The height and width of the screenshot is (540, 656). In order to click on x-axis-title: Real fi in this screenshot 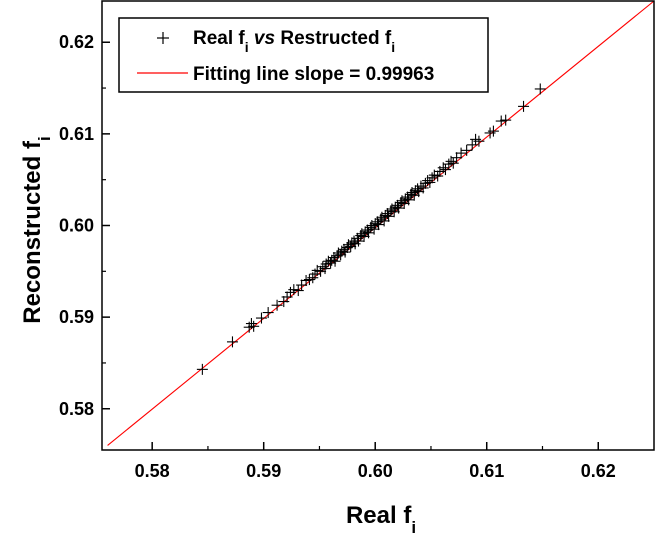, I will do `click(381, 519)`.